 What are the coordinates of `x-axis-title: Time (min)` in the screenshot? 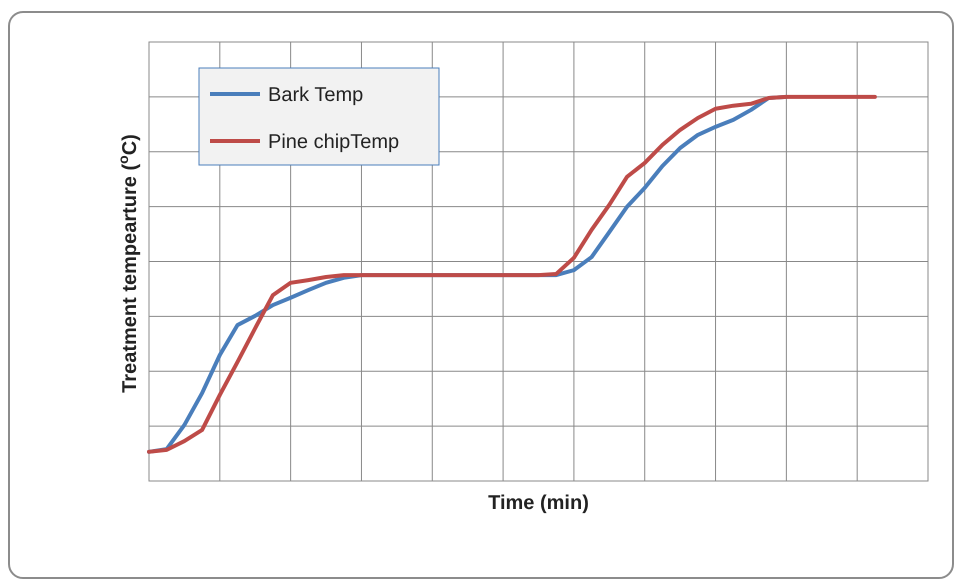 It's located at (538, 503).